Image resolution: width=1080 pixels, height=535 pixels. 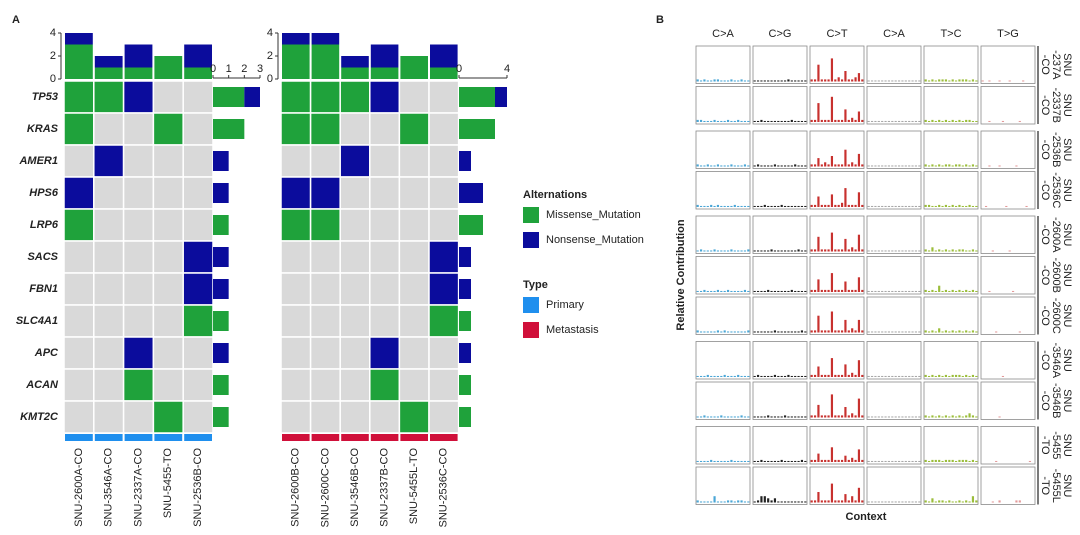 What do you see at coordinates (1056, 316) in the screenshot?
I see `row-label-line: -2600C` at bounding box center [1056, 316].